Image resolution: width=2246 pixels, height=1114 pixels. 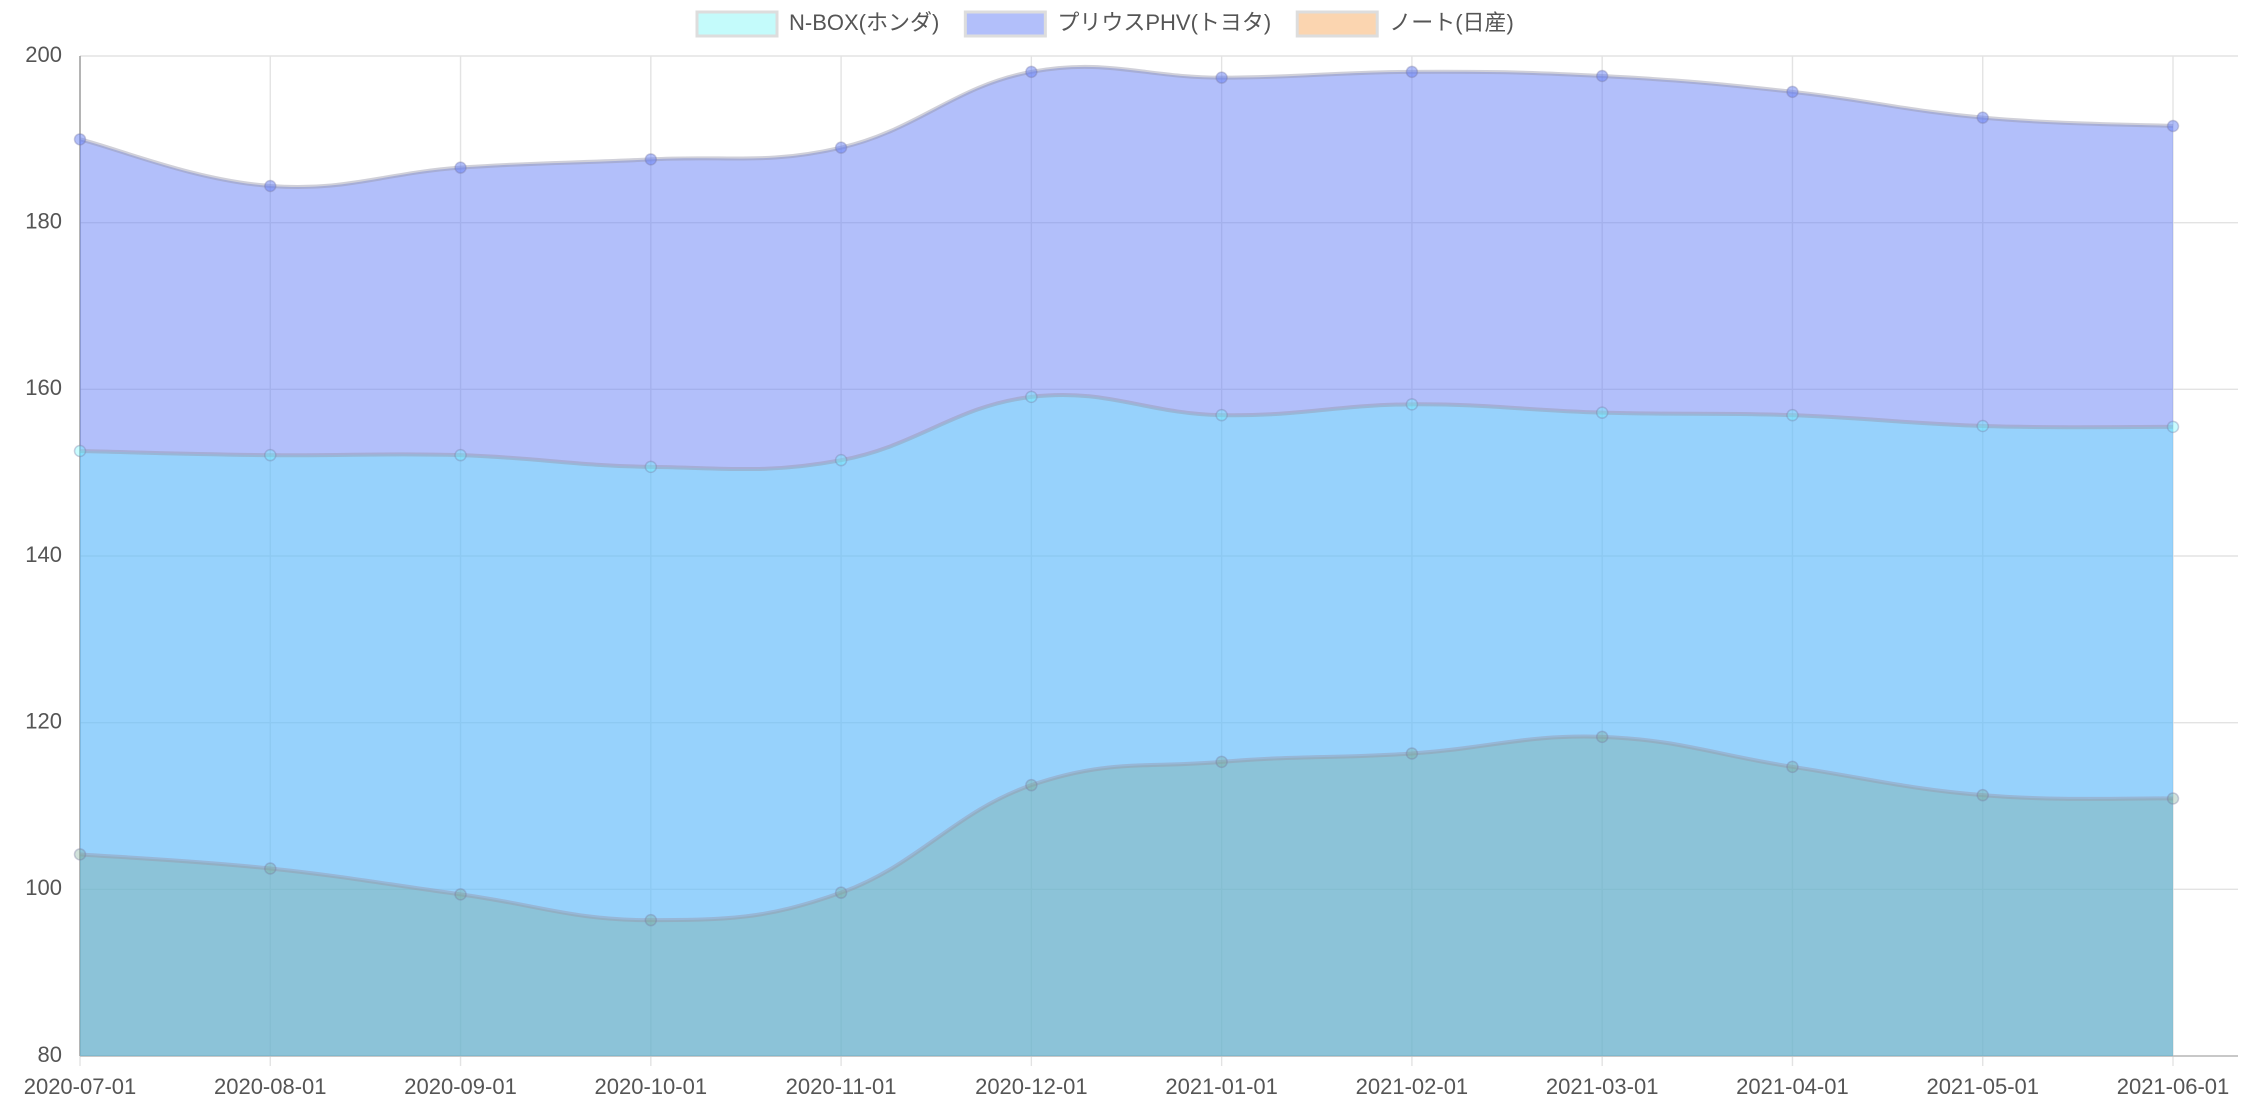 I want to click on legend-label: N-BOX(ホンダ), so click(x=864, y=22).